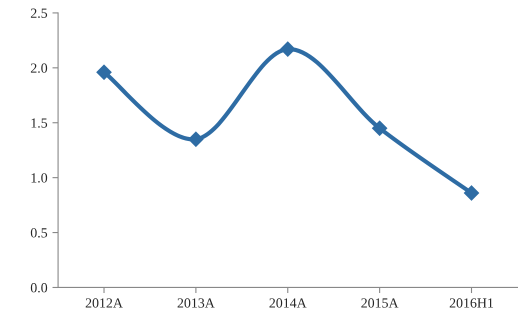 The width and height of the screenshot is (528, 323). I want to click on y-tick-label: 2.5, so click(39, 13).